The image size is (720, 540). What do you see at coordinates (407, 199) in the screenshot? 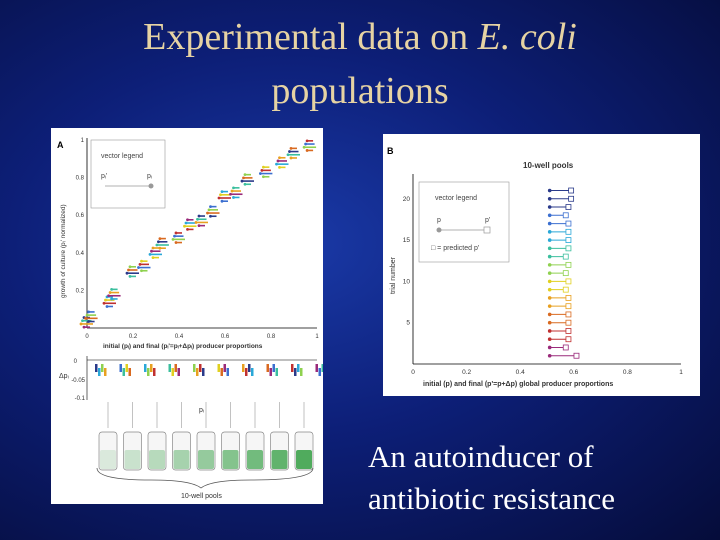
I see `b-ytick-3: 20` at bounding box center [407, 199].